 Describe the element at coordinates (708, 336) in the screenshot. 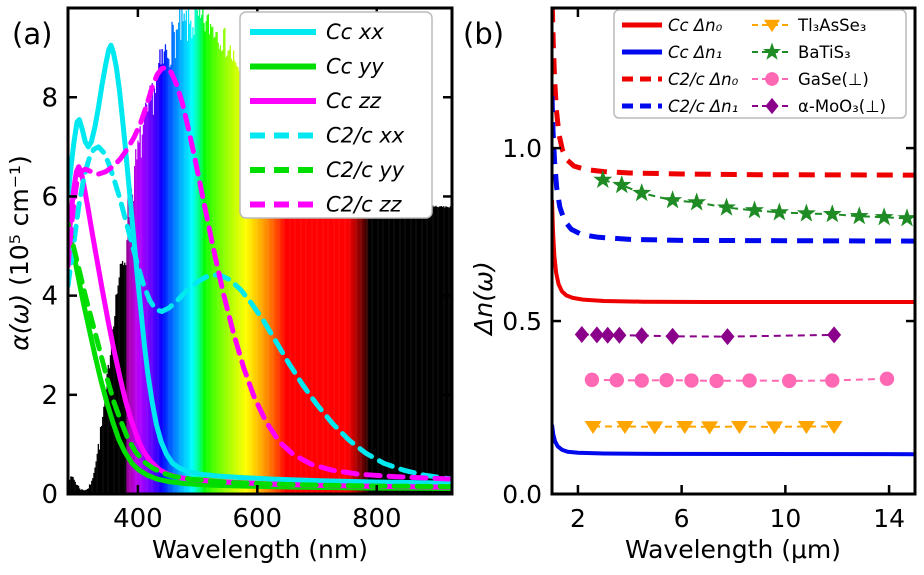

I see `series--moo-` at that location.